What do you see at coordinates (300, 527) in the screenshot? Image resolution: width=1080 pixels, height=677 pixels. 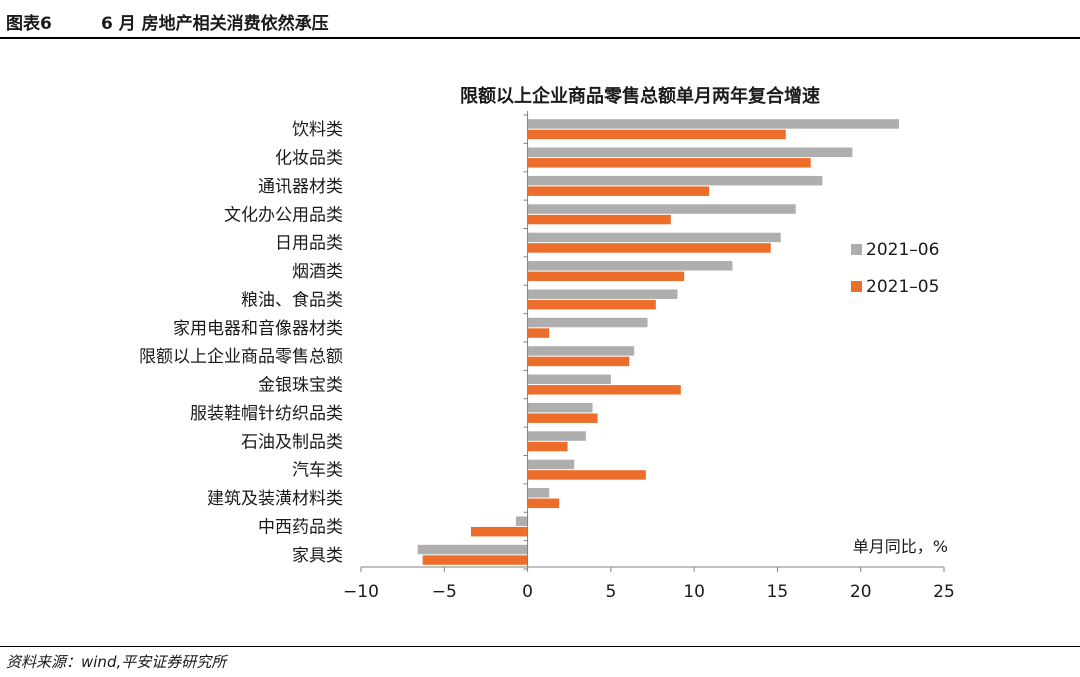 I see `category-label: 中西药品类` at bounding box center [300, 527].